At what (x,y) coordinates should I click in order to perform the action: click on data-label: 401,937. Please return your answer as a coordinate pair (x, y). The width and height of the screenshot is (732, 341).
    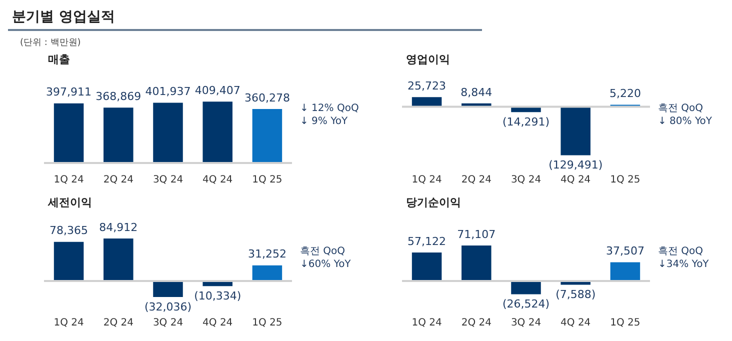
    Looking at the image, I should click on (168, 91).